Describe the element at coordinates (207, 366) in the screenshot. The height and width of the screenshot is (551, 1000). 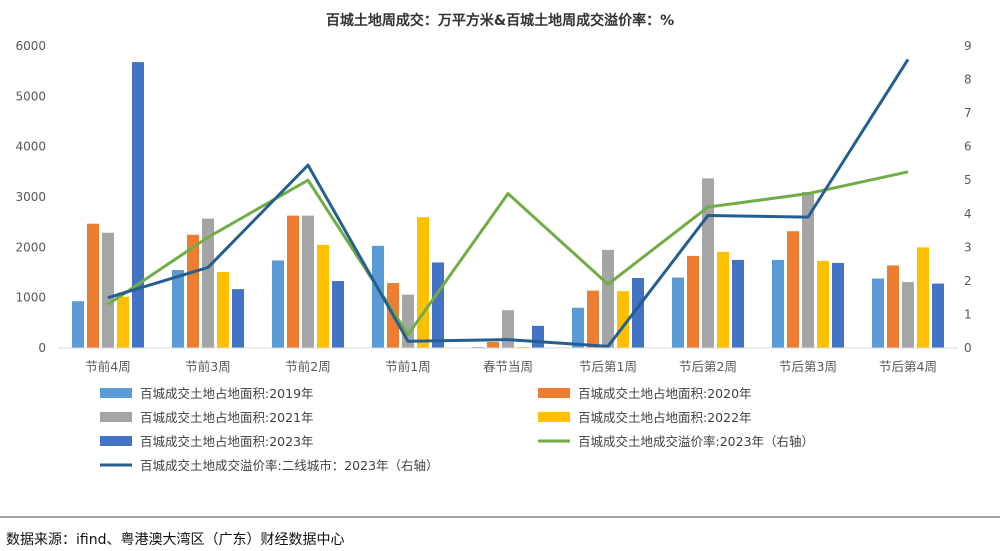
I see `category-label: 节前3周` at that location.